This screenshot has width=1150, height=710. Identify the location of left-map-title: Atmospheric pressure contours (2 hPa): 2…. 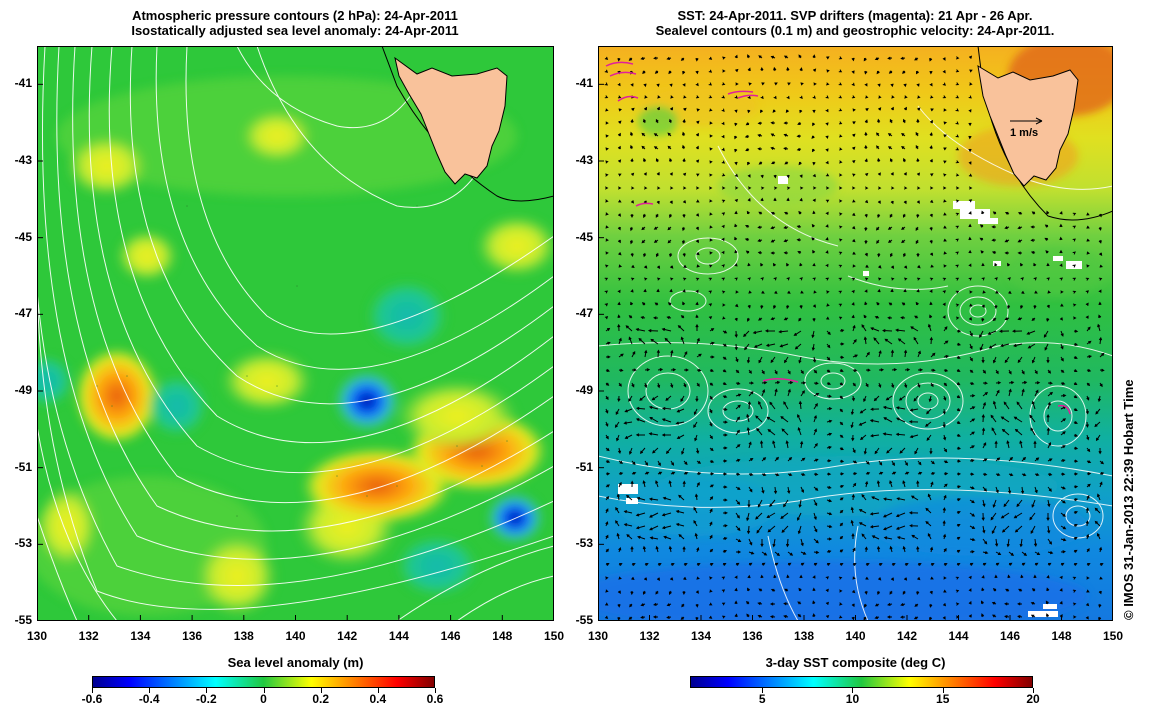
(295, 23).